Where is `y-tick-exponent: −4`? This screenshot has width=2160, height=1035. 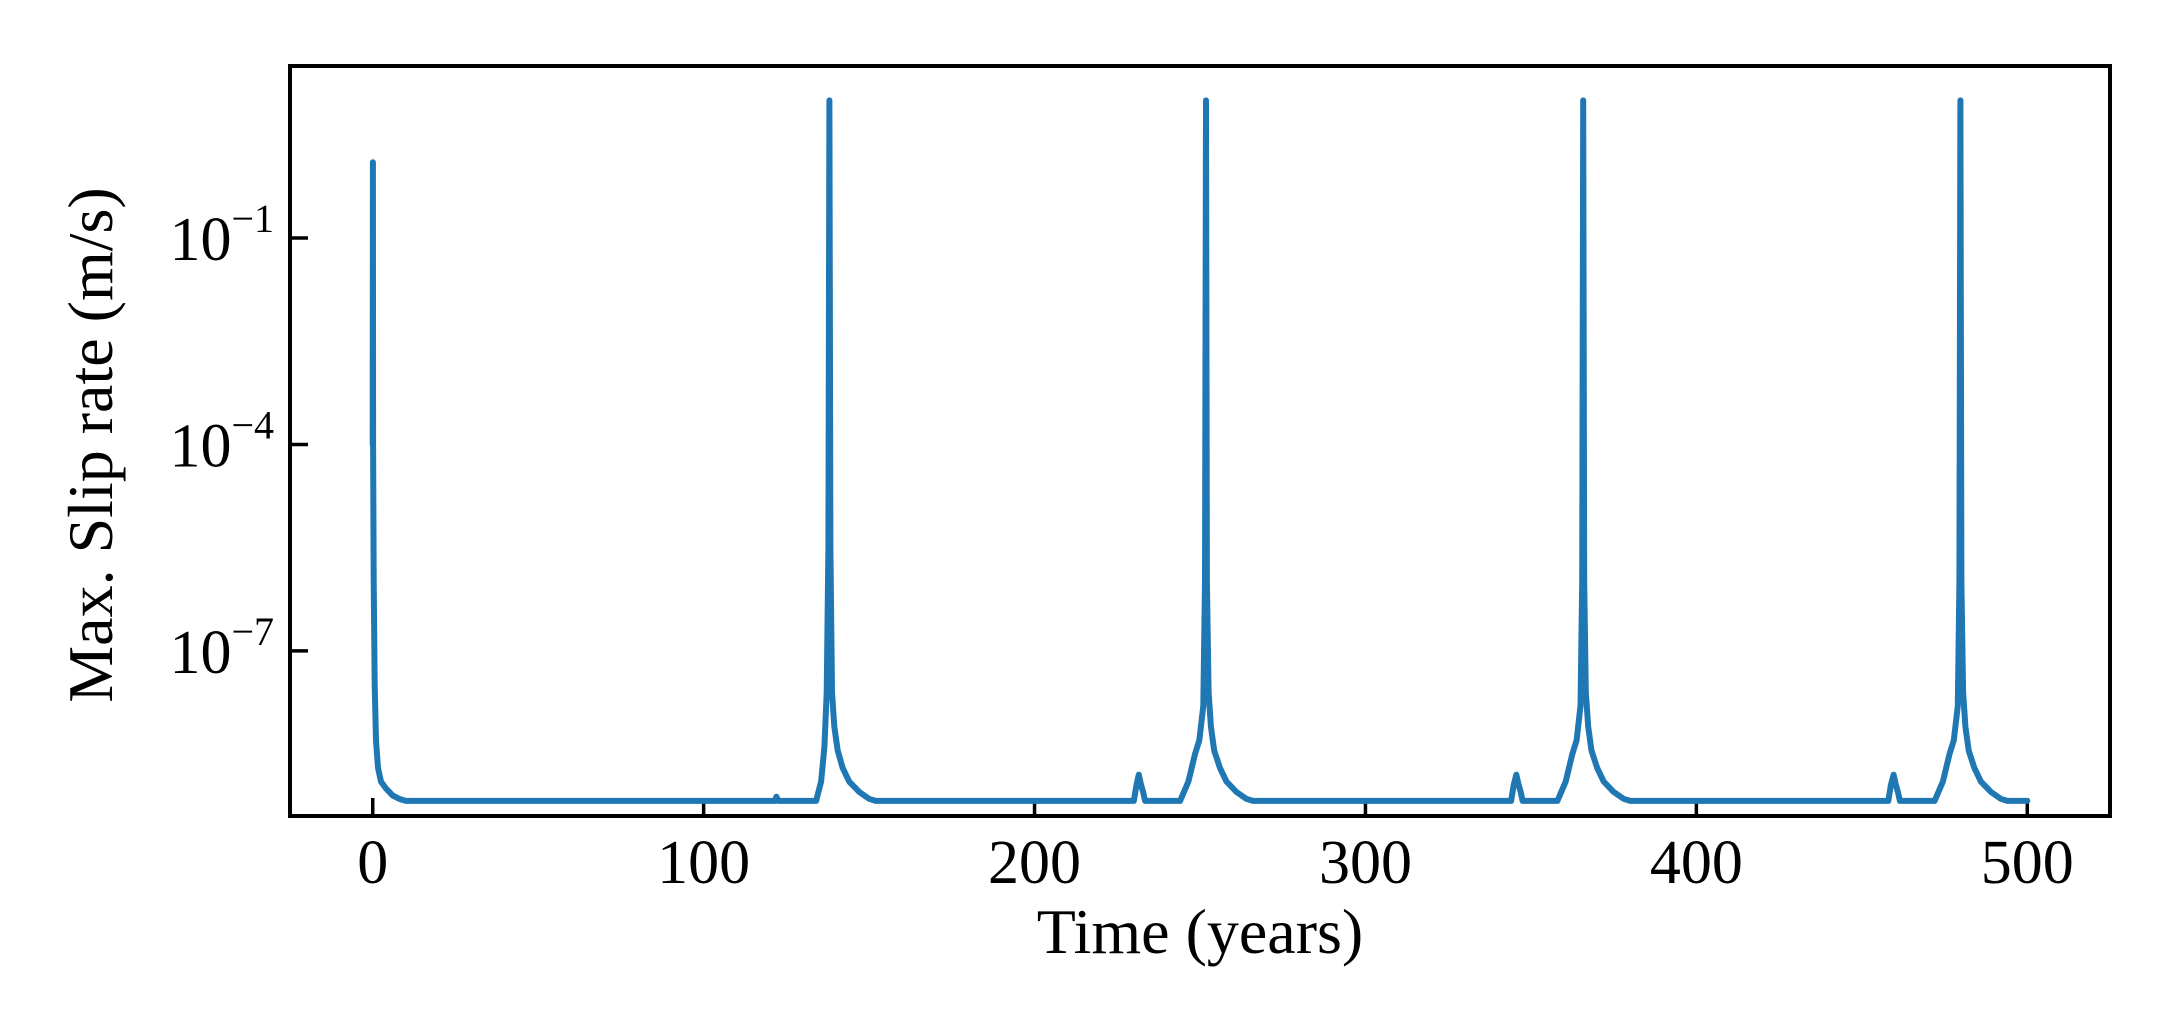
y-tick-exponent: −4 is located at coordinates (252, 424).